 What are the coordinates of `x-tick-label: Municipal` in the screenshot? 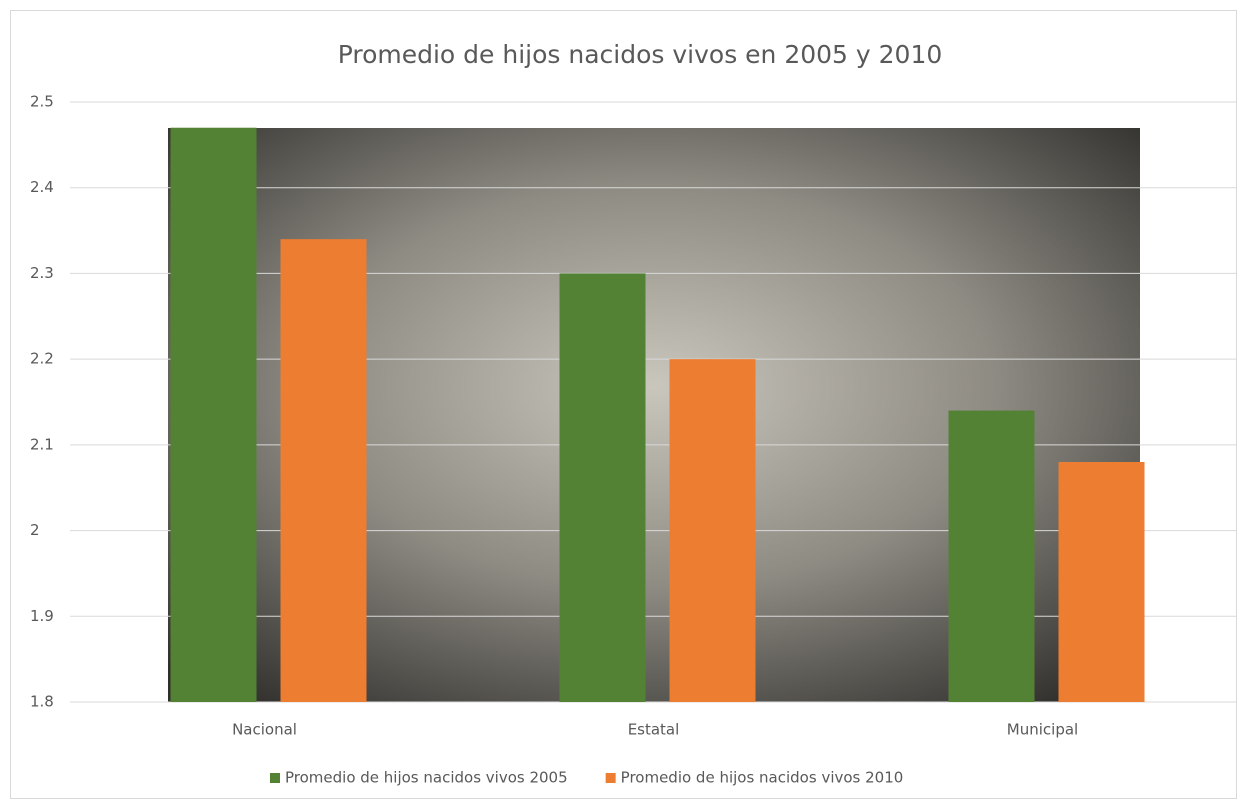 It's located at (1042, 730).